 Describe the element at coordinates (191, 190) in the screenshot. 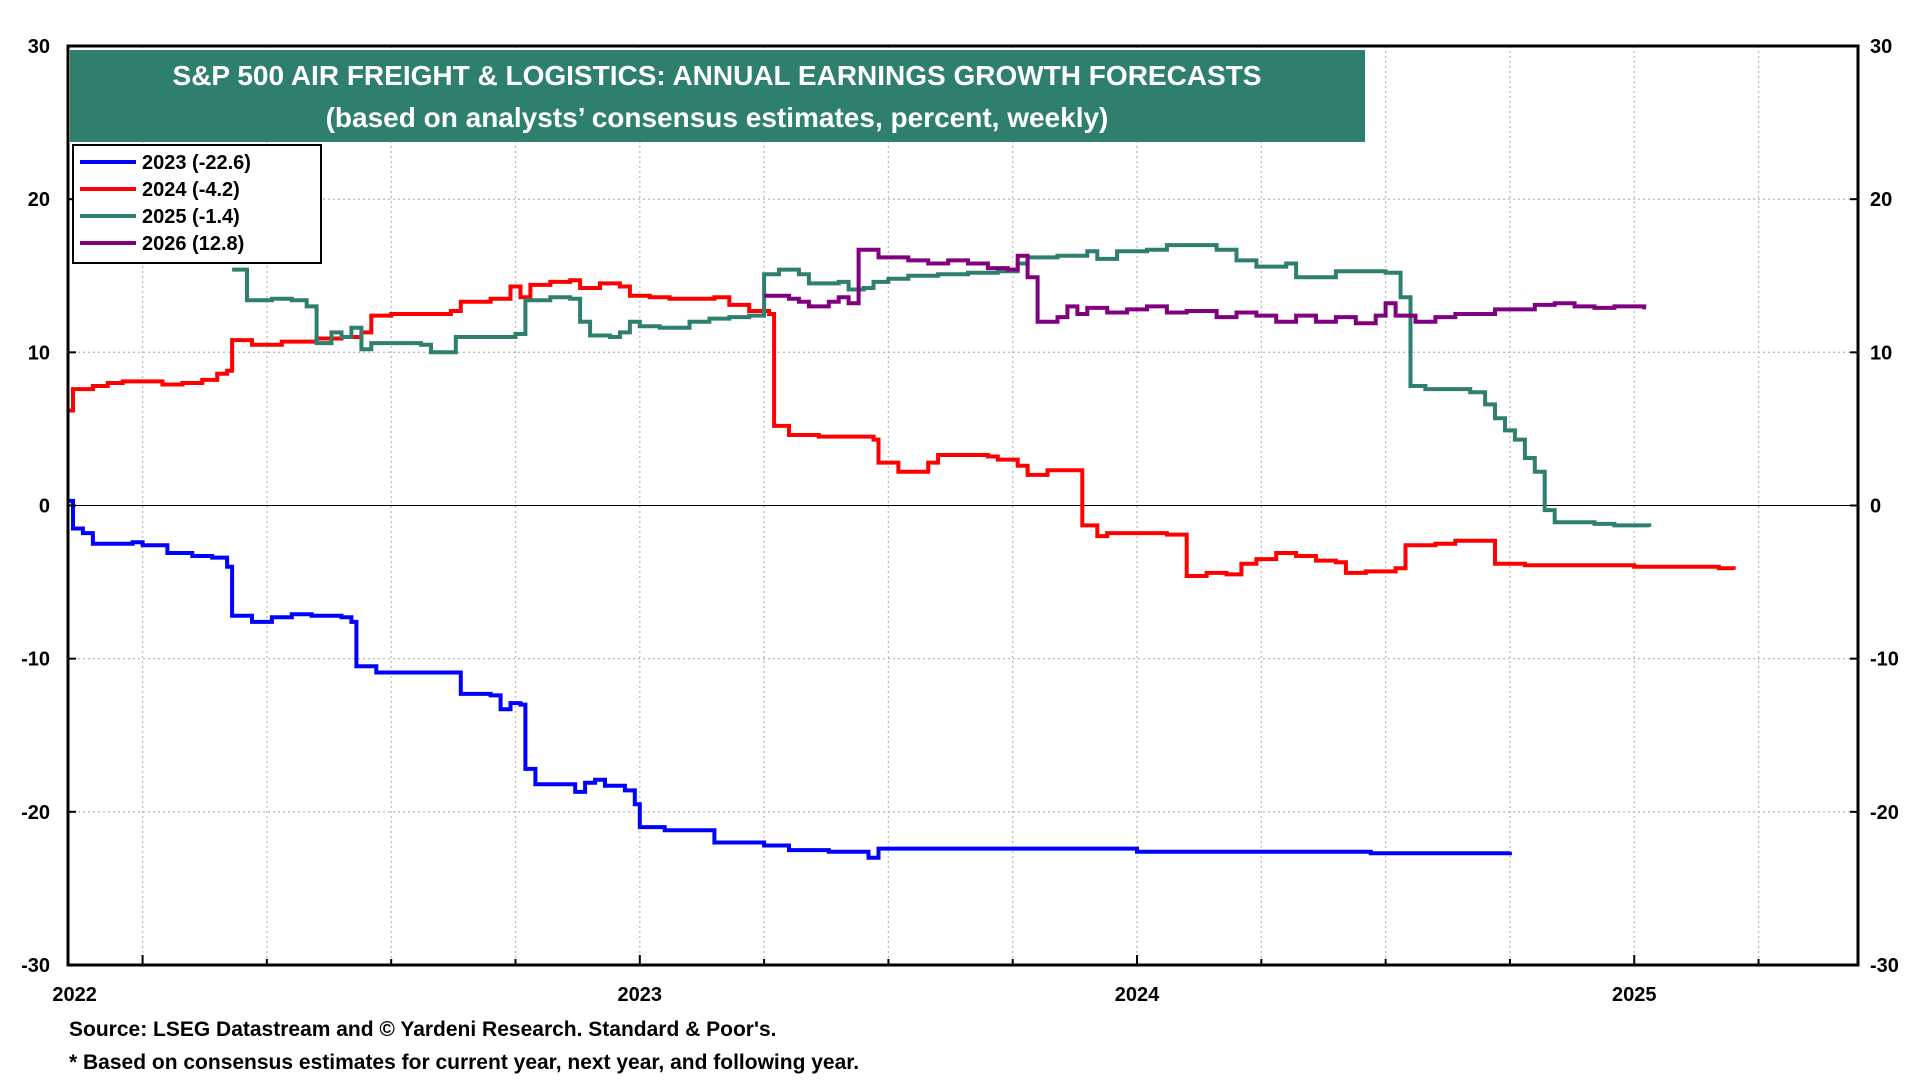

I see `legend-entry: 2024 (-4.2)` at that location.